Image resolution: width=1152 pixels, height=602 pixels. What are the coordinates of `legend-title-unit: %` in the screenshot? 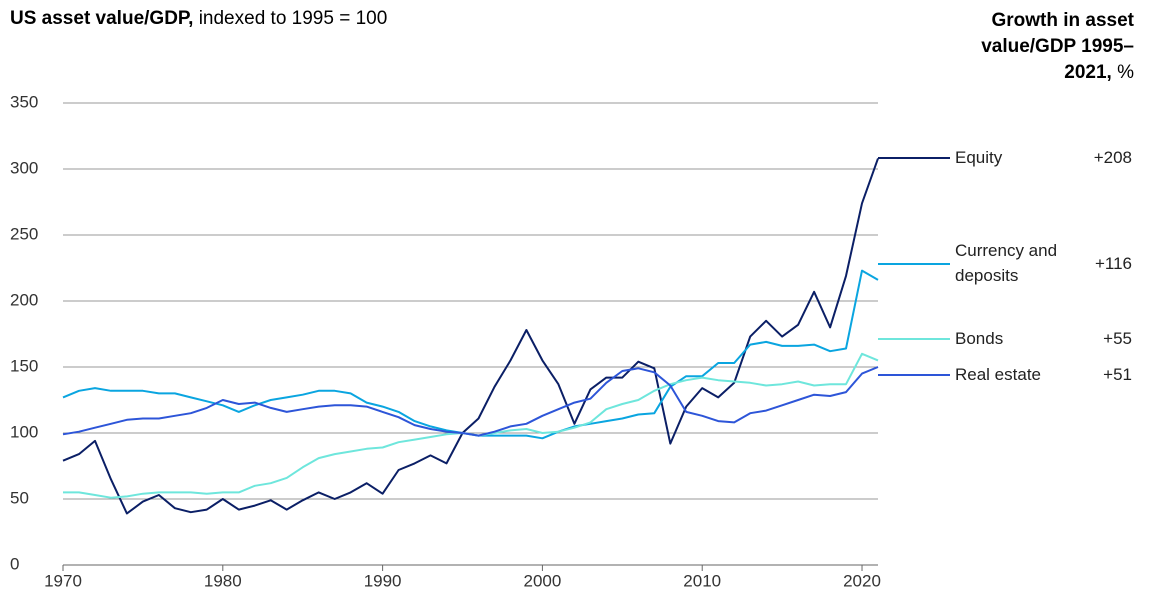 It's located at (1125, 72).